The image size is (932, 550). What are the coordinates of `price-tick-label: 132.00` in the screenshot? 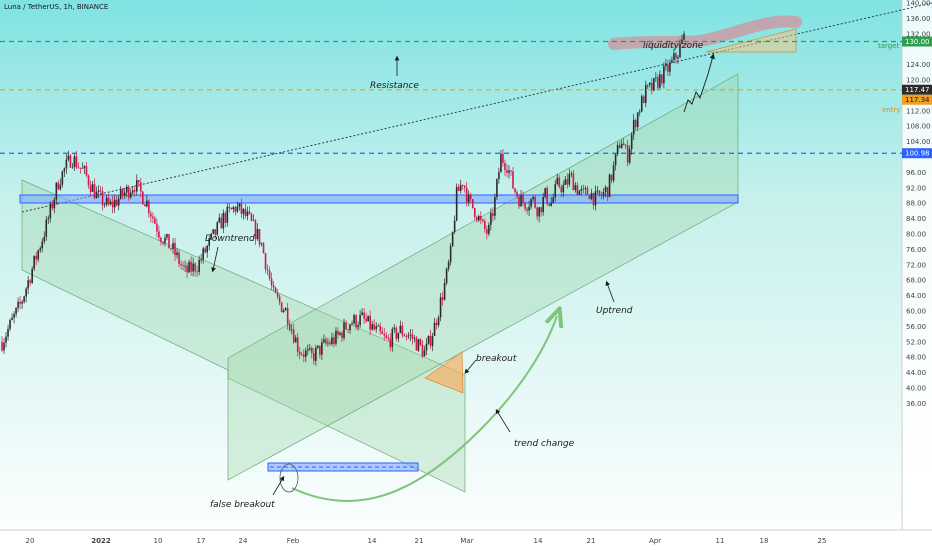 It's located at (918, 34).